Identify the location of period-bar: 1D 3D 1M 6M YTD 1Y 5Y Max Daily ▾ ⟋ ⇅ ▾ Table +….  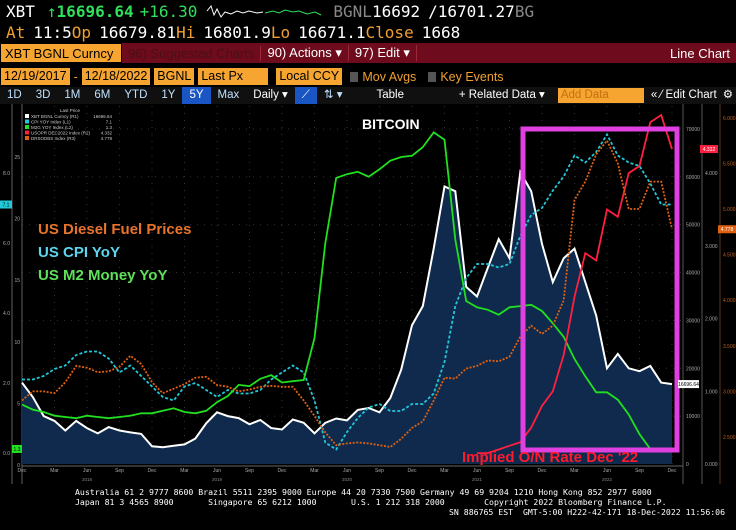
(368, 95).